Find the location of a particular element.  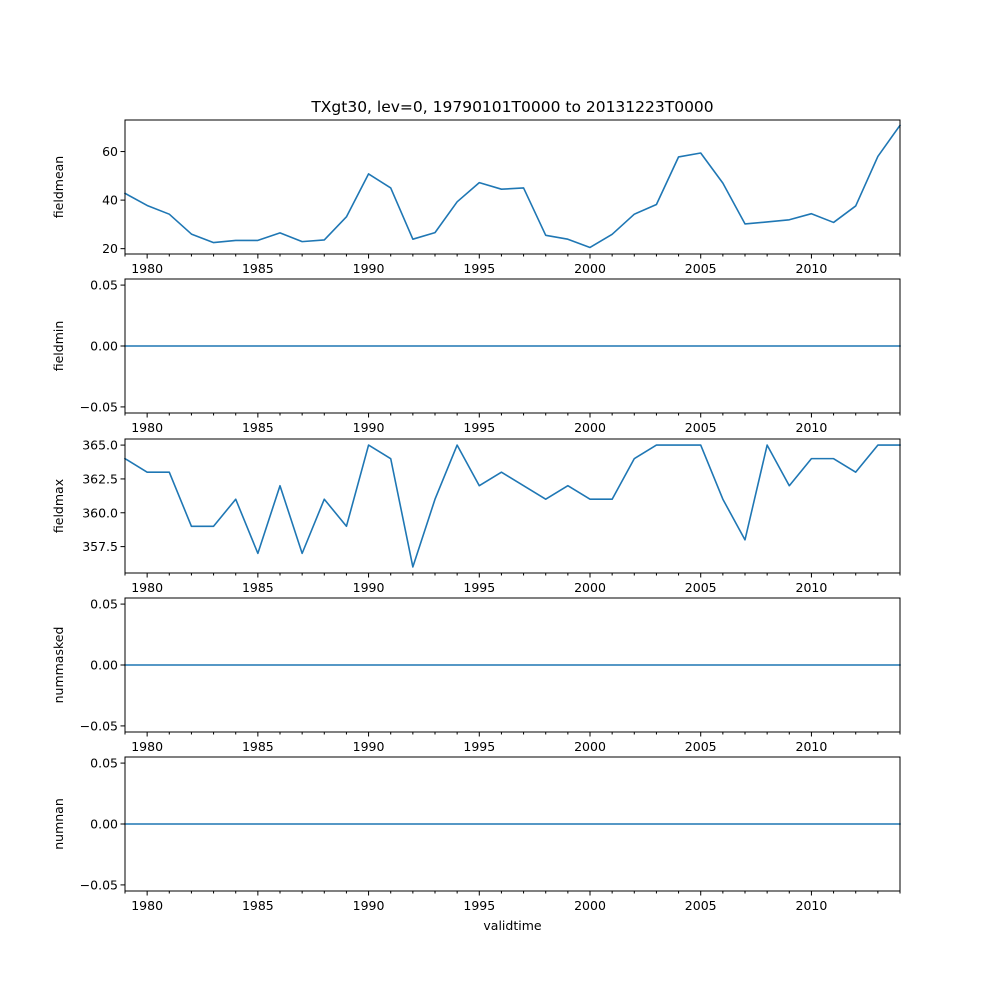

fieldmax-axes-frame is located at coordinates (512, 506).